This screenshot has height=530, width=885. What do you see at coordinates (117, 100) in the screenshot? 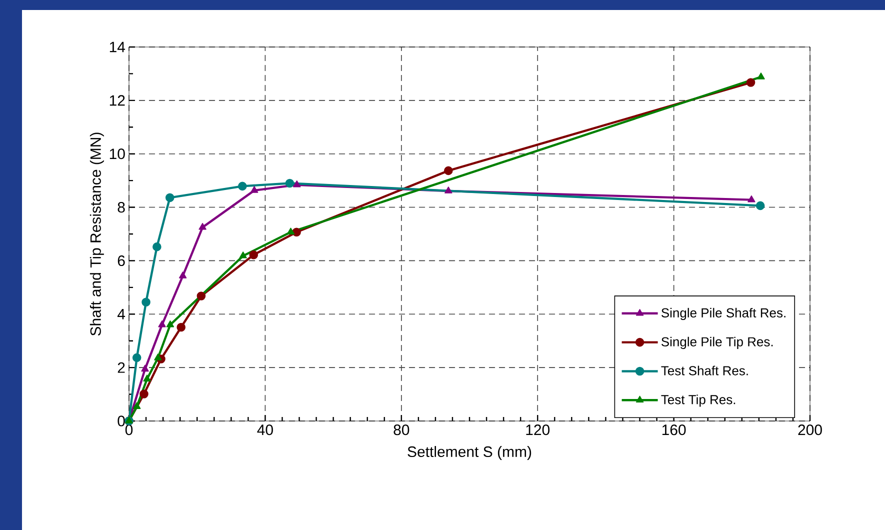
I see `y-tick-label: 12` at bounding box center [117, 100].